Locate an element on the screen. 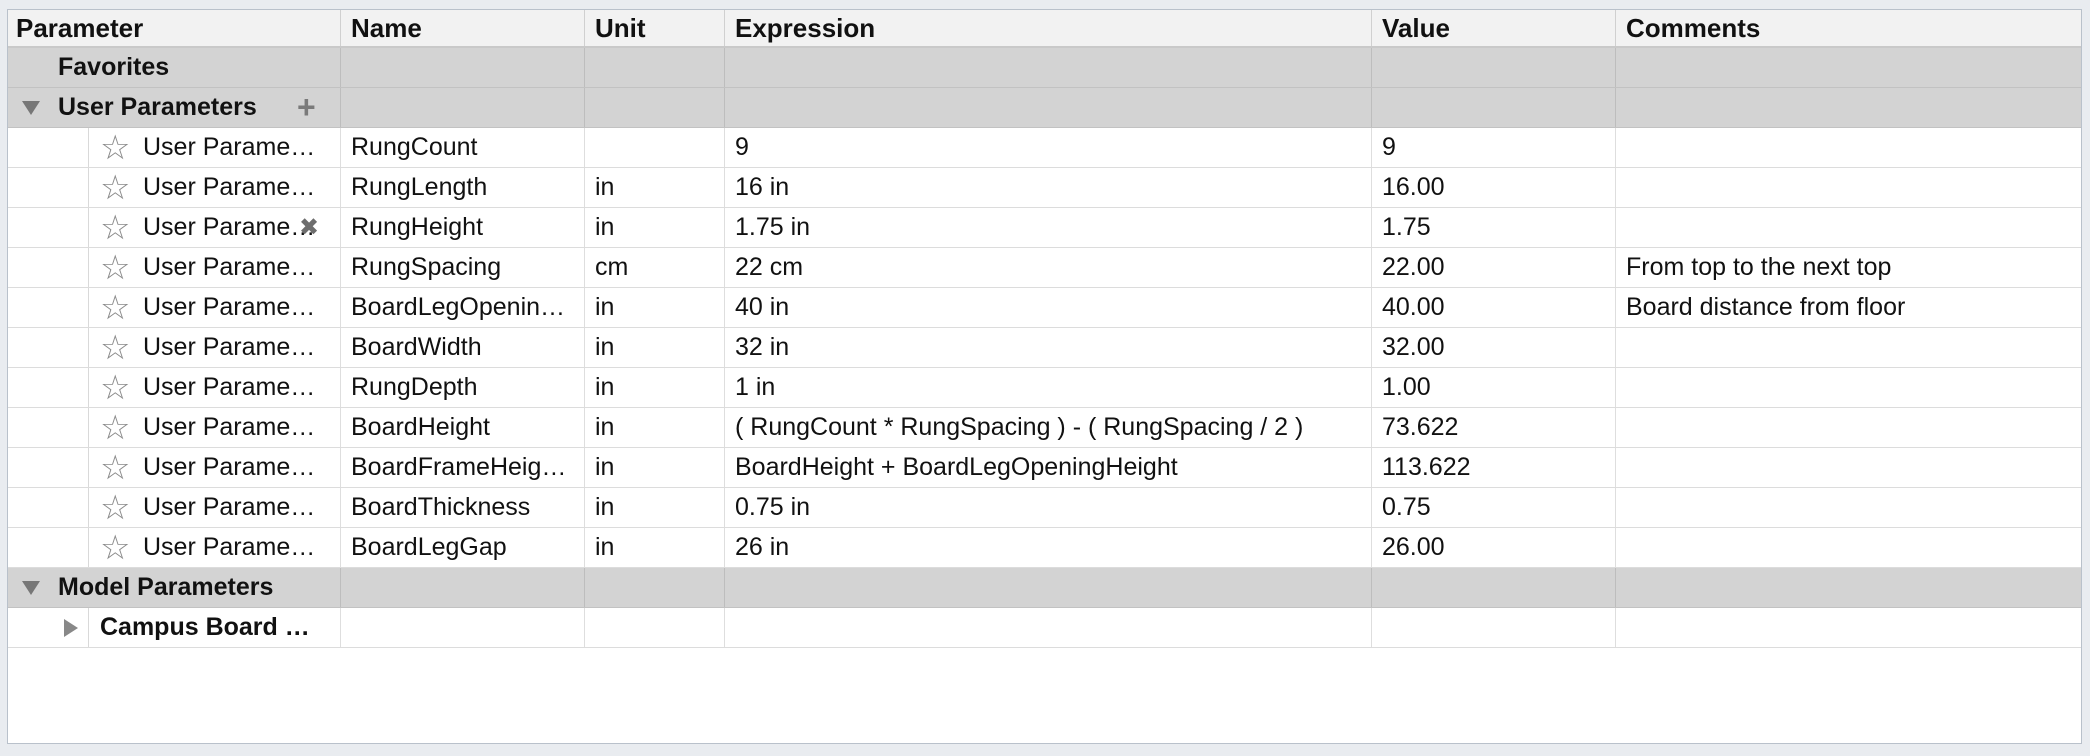 The height and width of the screenshot is (756, 2090). table-row: ☆ User Parame… BoardWidth in 32 in 32.00 is located at coordinates (1044, 348).